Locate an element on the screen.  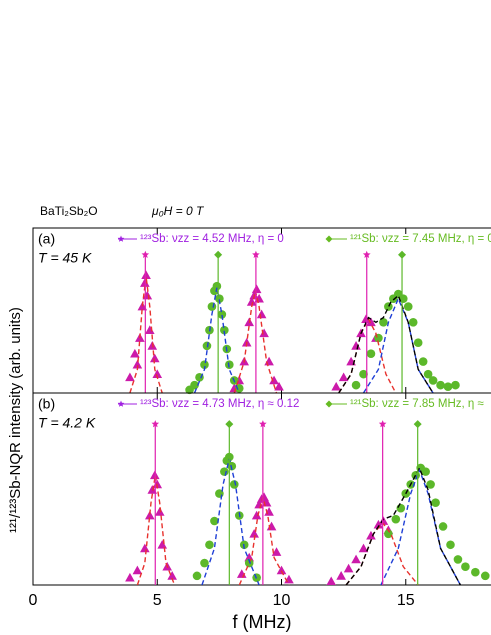
x-tick-label: 15 is located at coordinates (406, 600).